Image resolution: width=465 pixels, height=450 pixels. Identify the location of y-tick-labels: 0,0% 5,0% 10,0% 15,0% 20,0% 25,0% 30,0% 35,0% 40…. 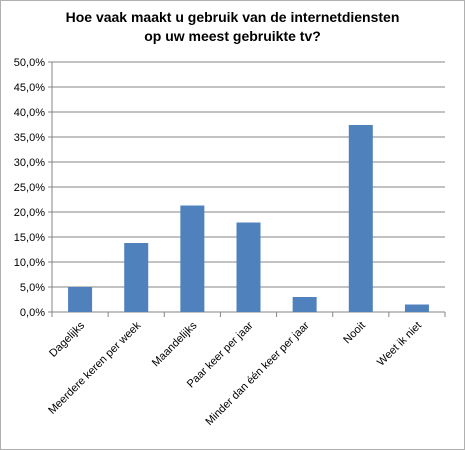
(29, 188).